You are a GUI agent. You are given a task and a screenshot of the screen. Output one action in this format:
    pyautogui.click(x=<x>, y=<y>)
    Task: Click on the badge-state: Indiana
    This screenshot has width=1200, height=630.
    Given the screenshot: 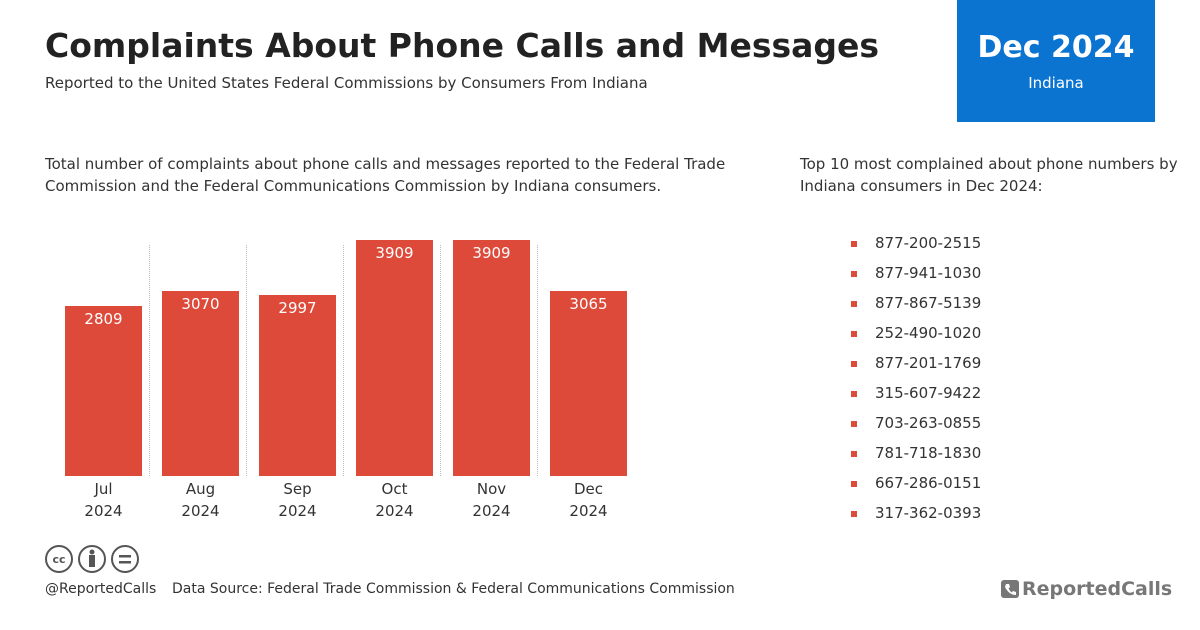 What is the action you would take?
    pyautogui.click(x=1056, y=83)
    